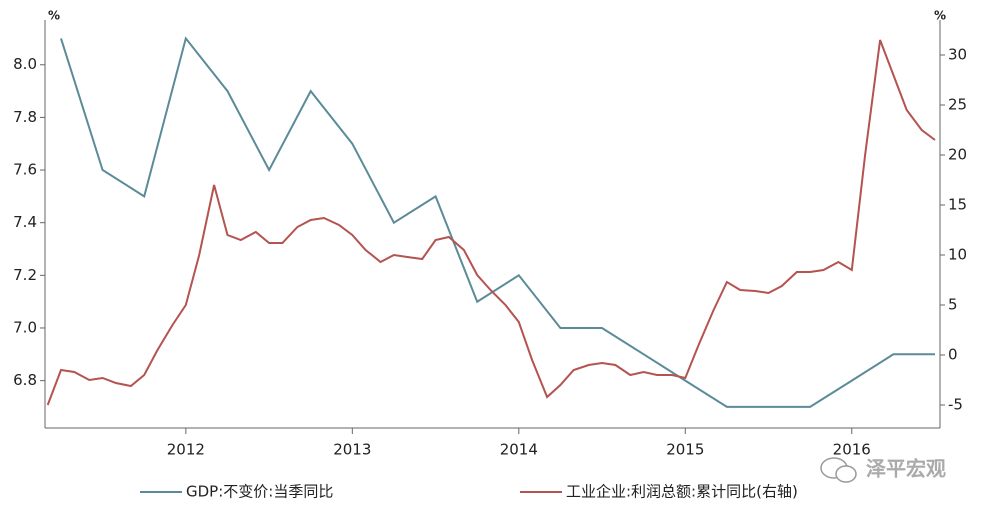 The image size is (1000, 516). I want to click on y2-unit: %, so click(940, 16).